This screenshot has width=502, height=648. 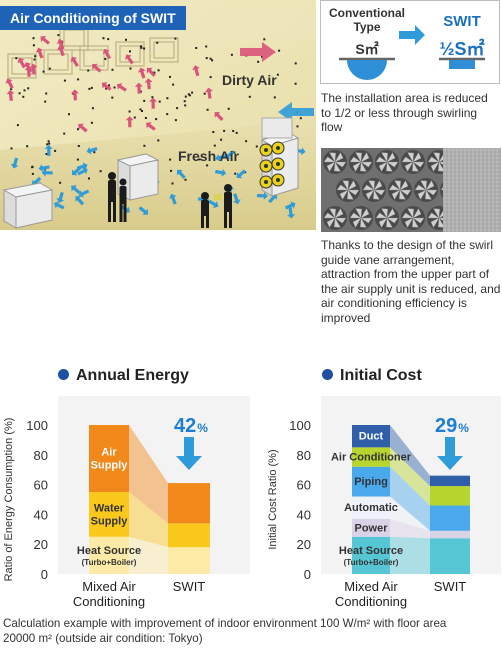 I want to click on segment-label: Duct, so click(x=371, y=437).